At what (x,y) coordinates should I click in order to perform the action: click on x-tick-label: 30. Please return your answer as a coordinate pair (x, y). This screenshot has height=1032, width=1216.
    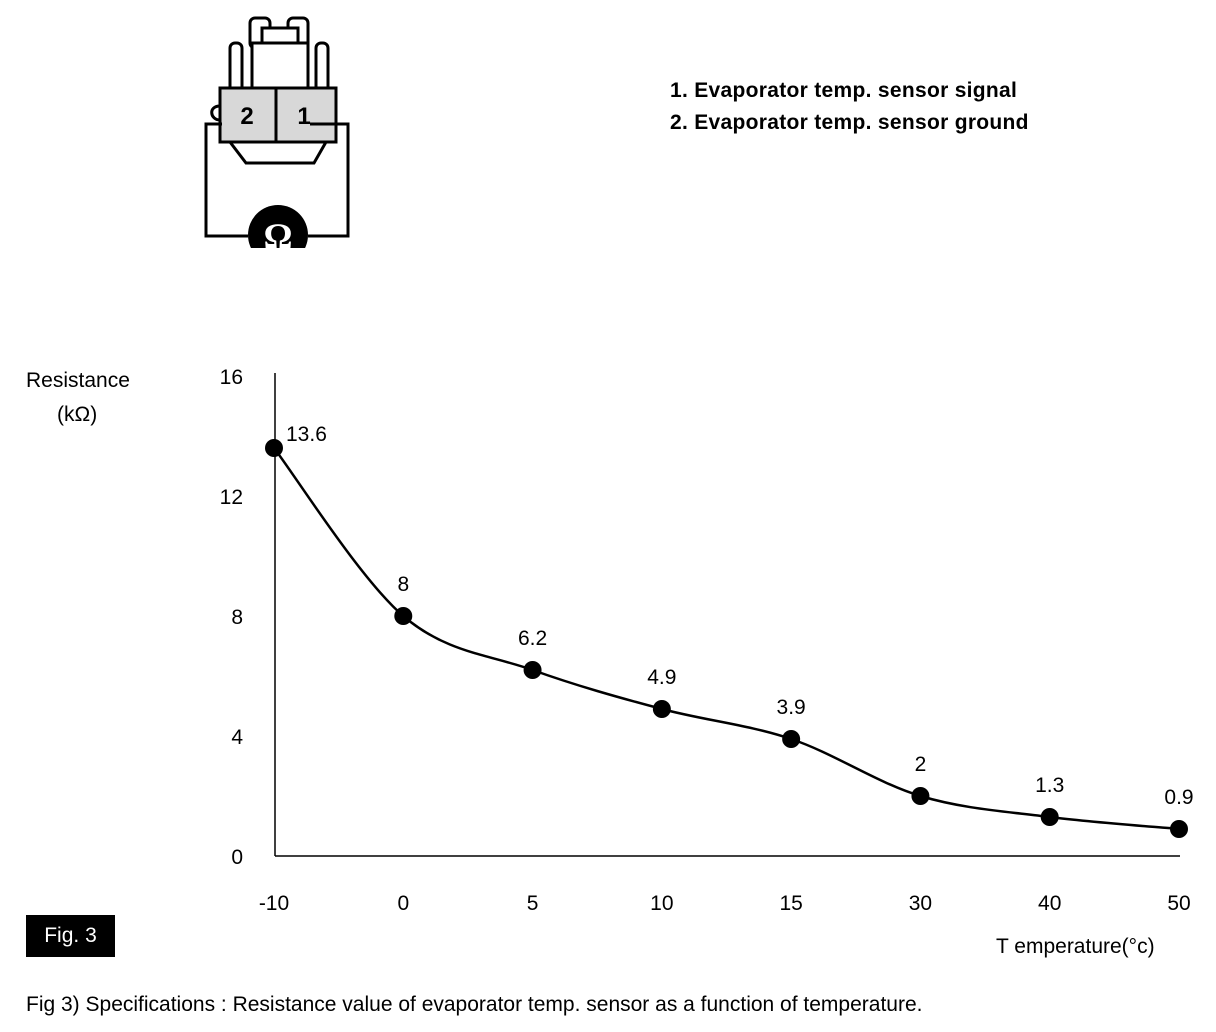
    Looking at the image, I should click on (920, 903).